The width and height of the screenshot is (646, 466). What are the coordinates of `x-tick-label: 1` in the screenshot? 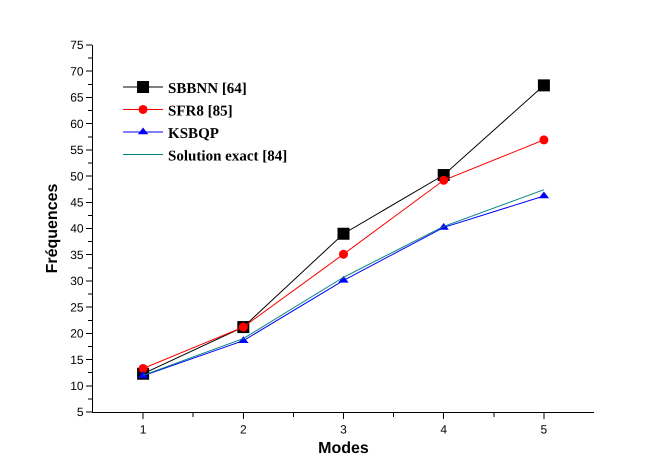 It's located at (143, 429).